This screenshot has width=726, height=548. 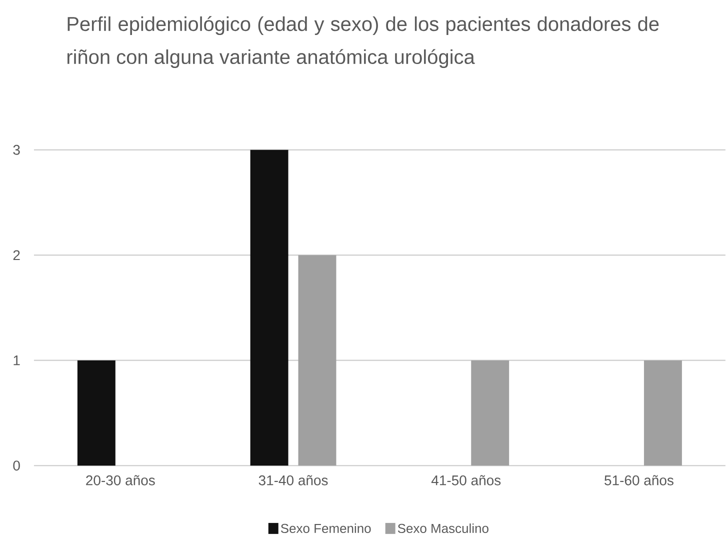 I want to click on x-tick-label: 41-50 años, so click(x=466, y=480).